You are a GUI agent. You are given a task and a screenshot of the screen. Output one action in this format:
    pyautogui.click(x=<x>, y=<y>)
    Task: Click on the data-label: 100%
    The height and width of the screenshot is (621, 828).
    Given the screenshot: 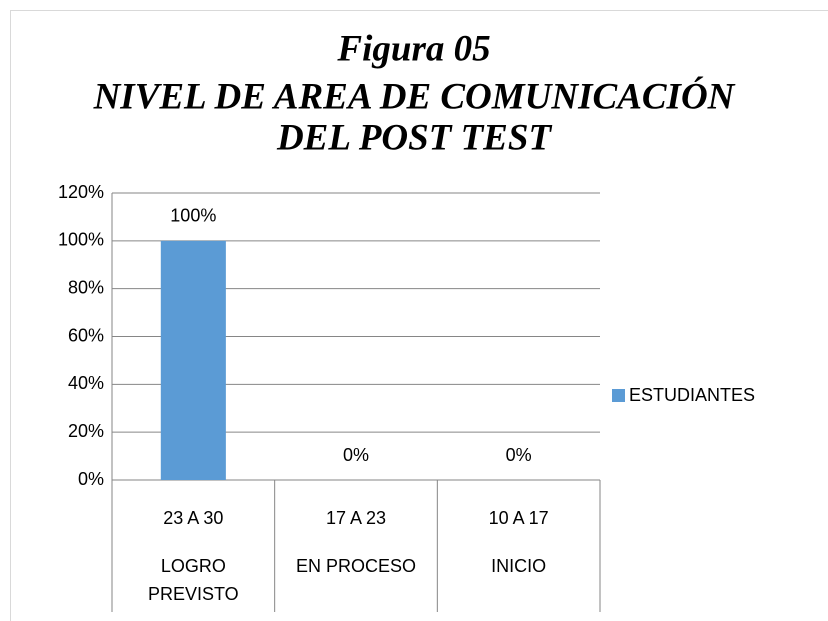 What is the action you would take?
    pyautogui.click(x=193, y=216)
    